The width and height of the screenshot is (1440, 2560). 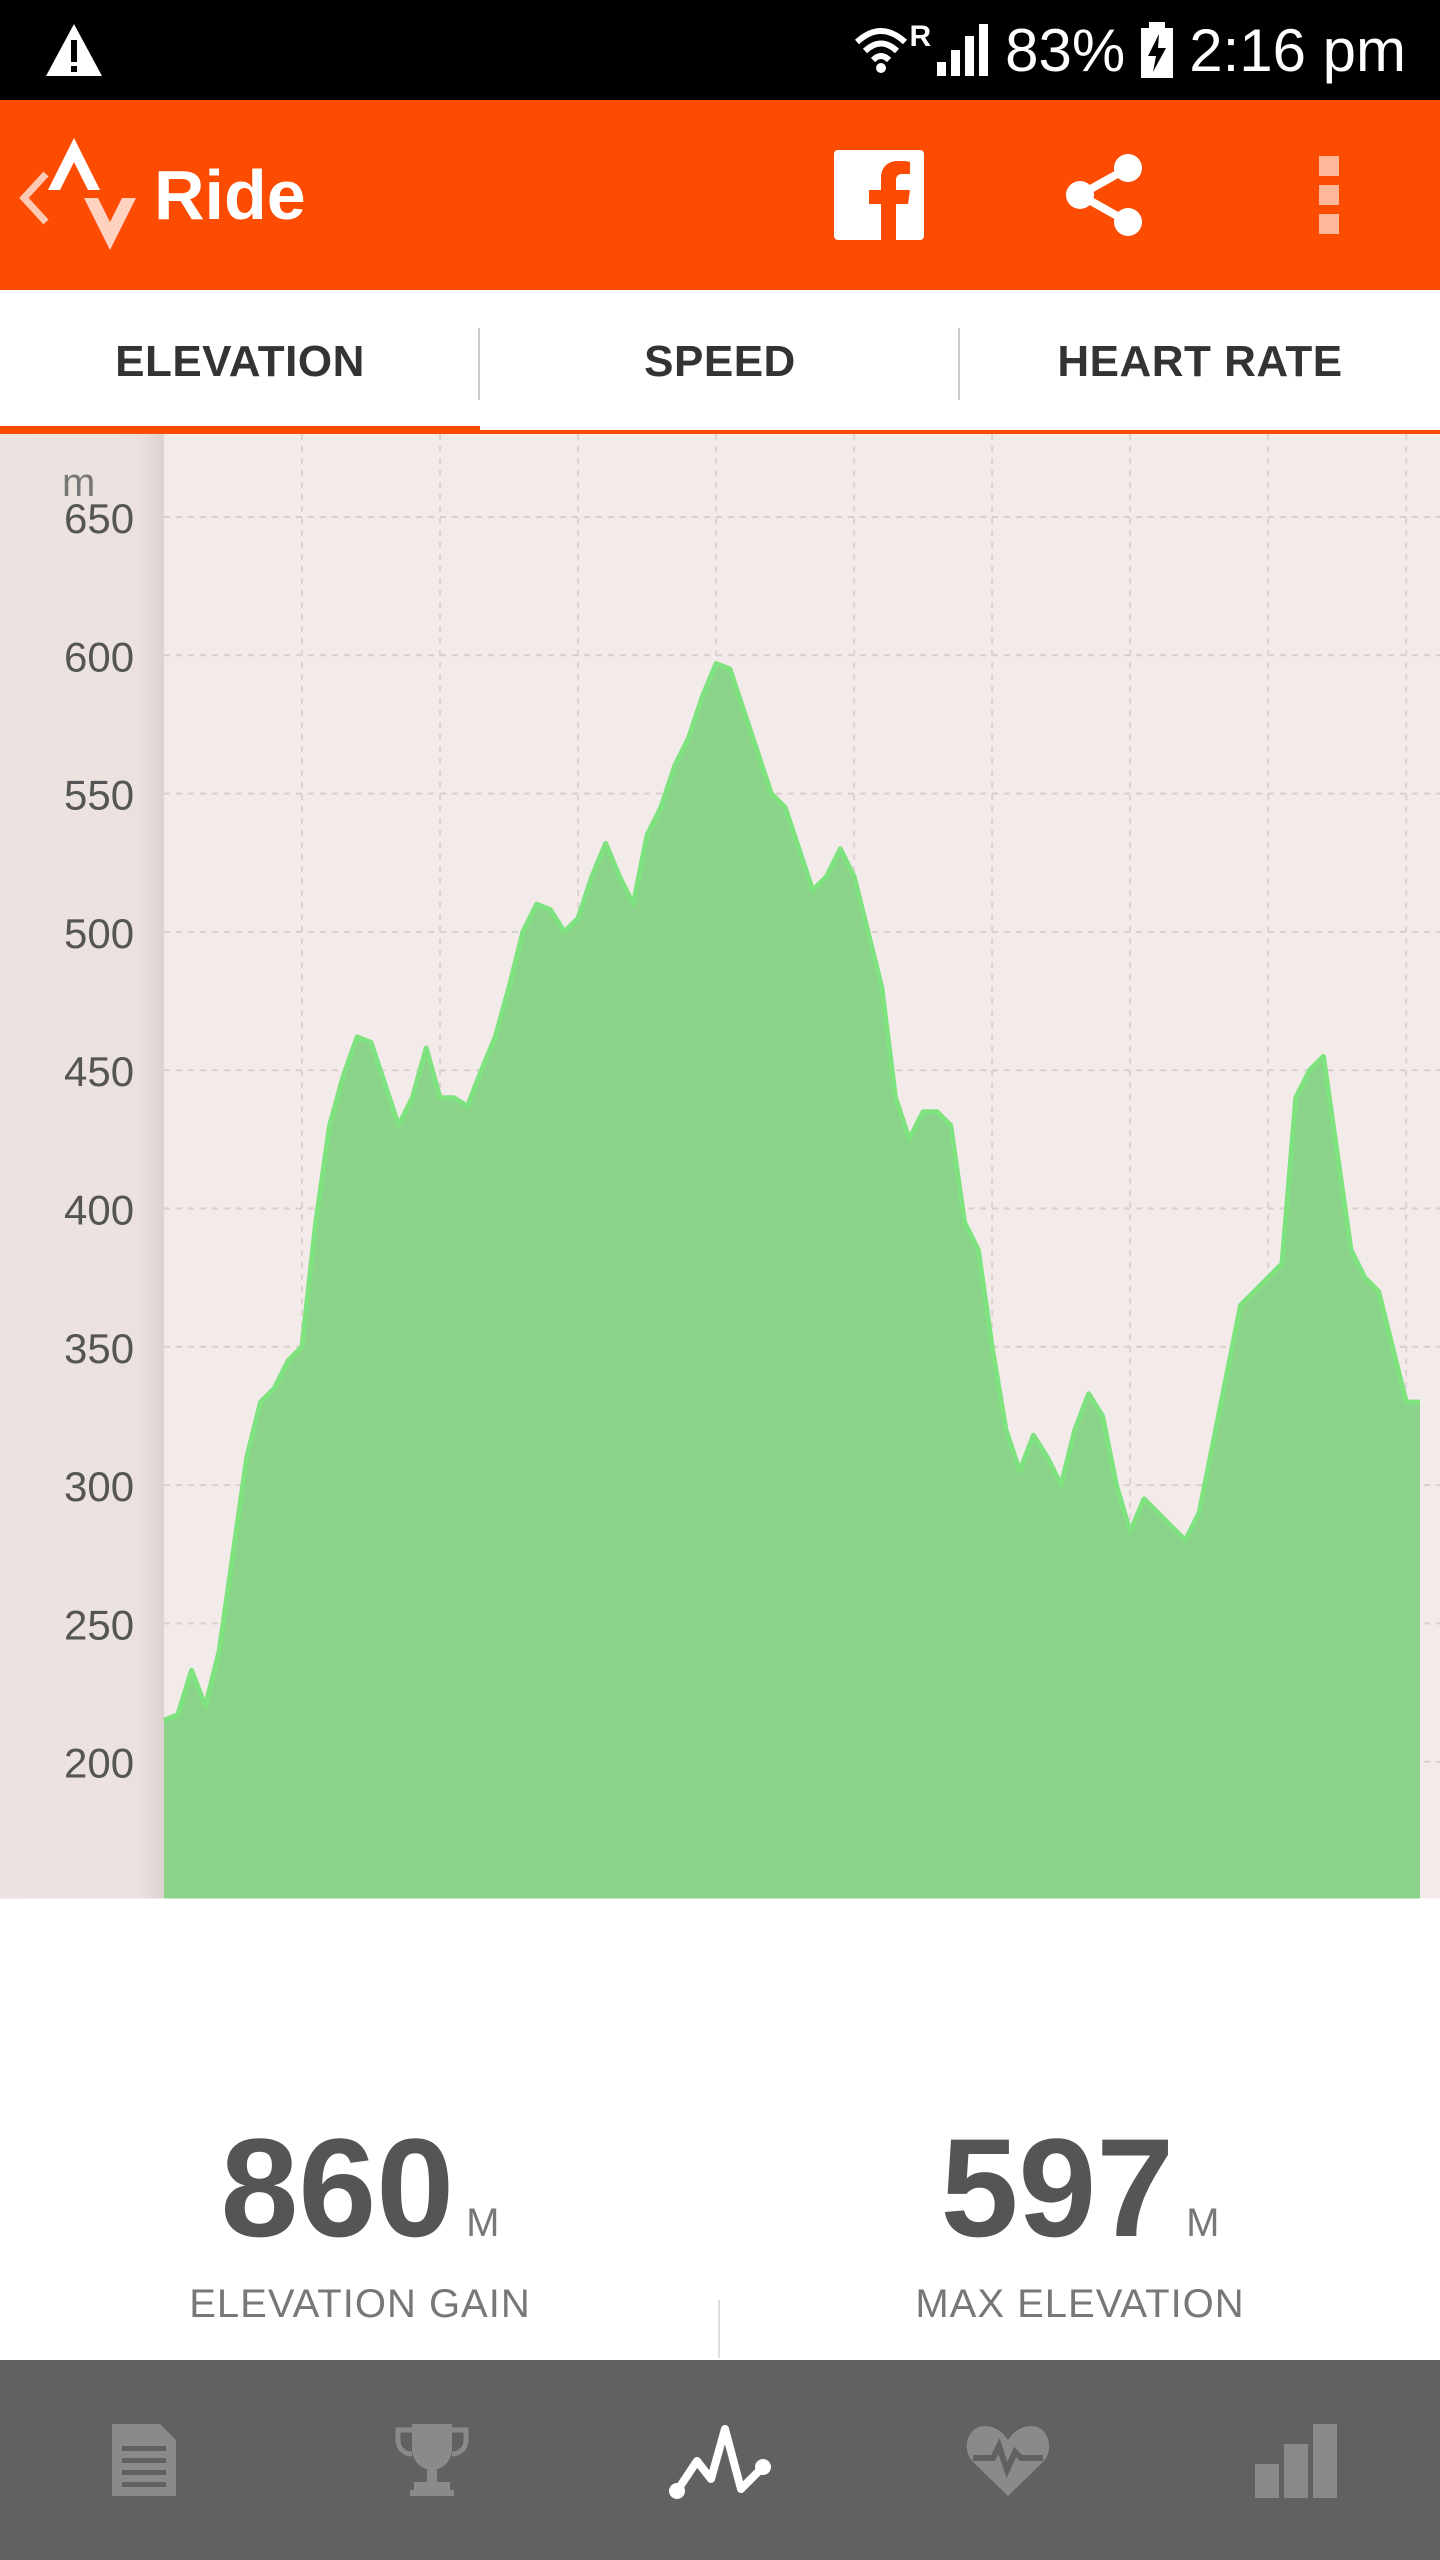 I want to click on overflow-menu-button, so click(x=1329, y=195).